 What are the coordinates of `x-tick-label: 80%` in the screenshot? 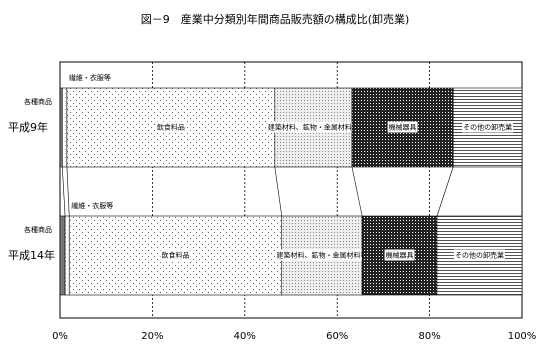 It's located at (429, 336).